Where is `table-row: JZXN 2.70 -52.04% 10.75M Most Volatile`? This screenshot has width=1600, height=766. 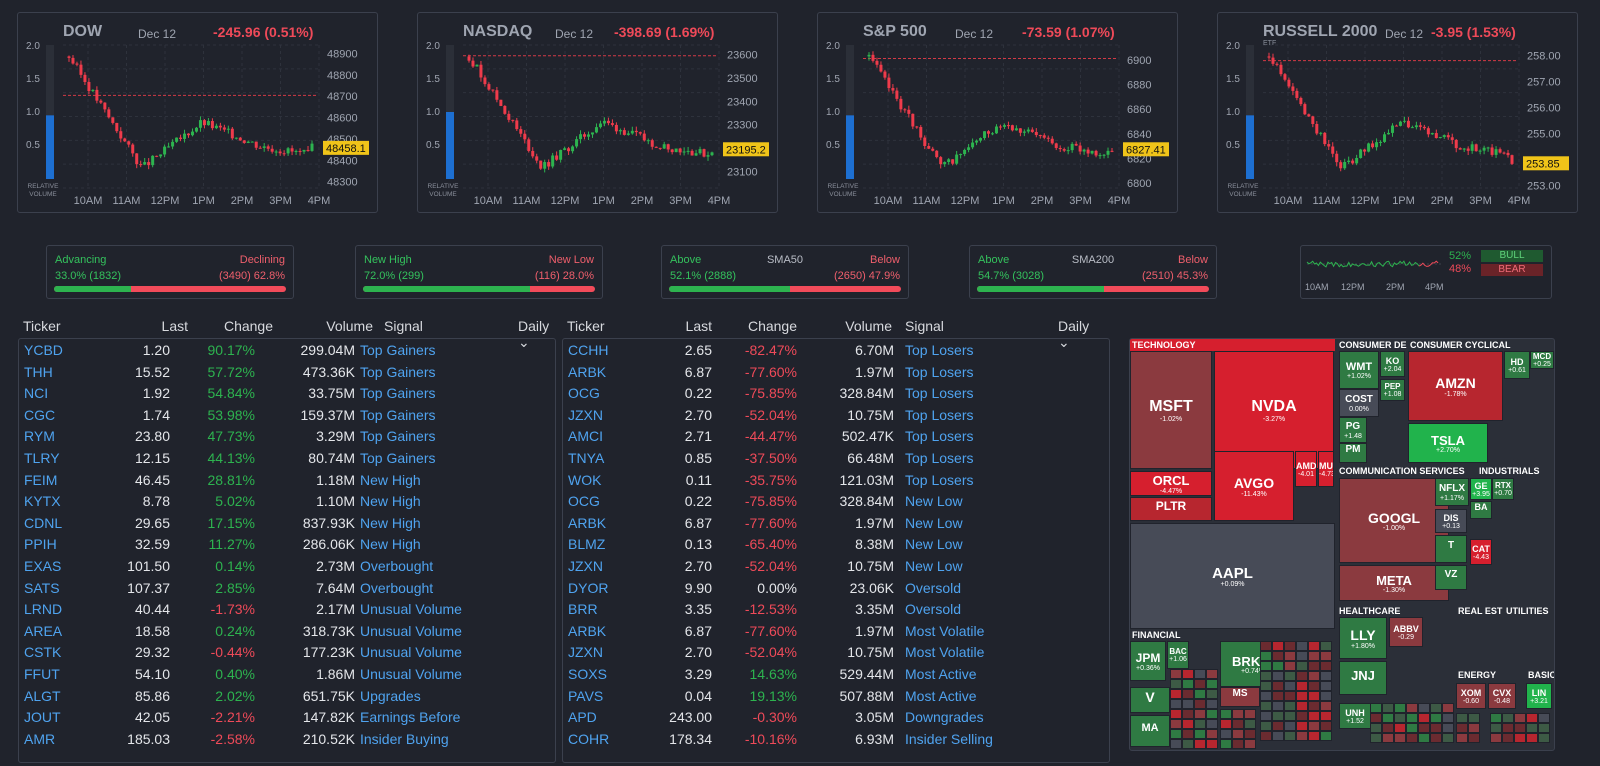 table-row: JZXN 2.70 -52.04% 10.75M Most Volatile is located at coordinates (836, 652).